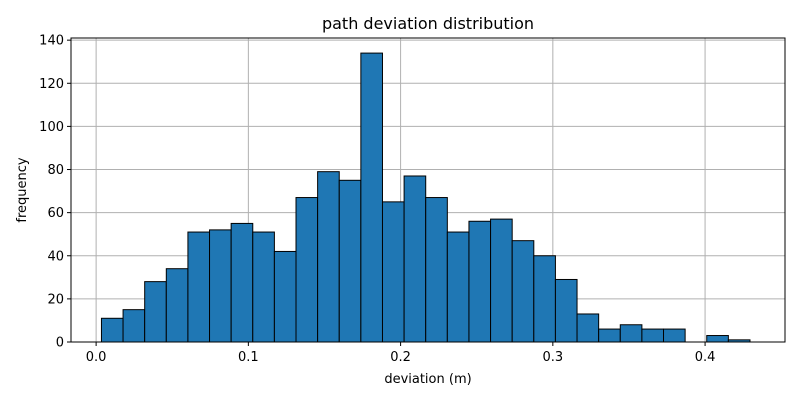  I want to click on y-tick-label: 140, so click(51, 41).